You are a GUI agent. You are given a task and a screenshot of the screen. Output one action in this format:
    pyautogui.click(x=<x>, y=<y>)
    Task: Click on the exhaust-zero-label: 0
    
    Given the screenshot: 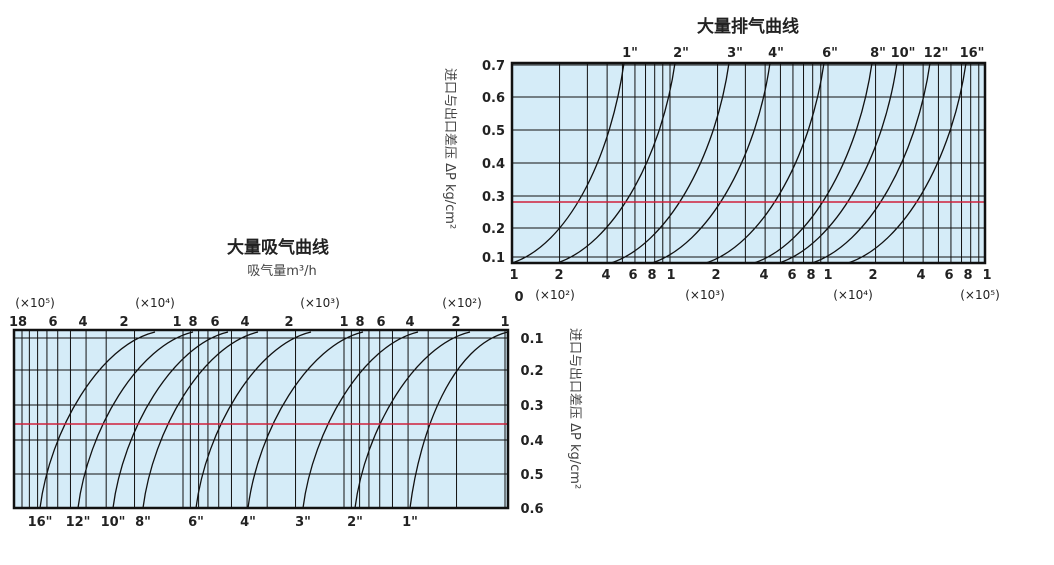 What is the action you would take?
    pyautogui.click(x=518, y=297)
    